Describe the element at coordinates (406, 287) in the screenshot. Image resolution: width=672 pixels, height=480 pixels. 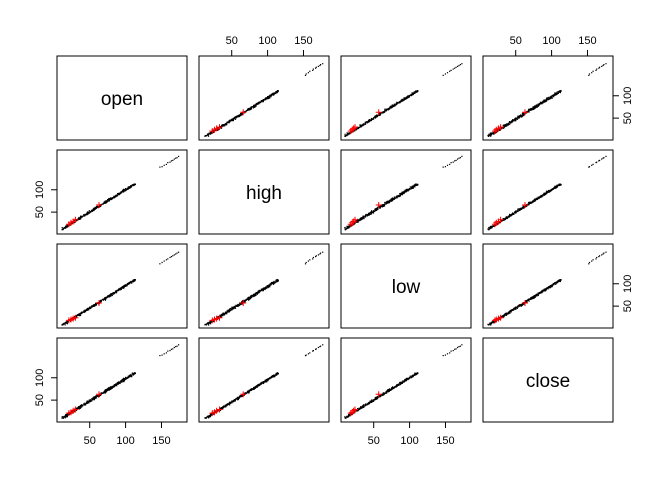
I see `variable-label-low: low` at that location.